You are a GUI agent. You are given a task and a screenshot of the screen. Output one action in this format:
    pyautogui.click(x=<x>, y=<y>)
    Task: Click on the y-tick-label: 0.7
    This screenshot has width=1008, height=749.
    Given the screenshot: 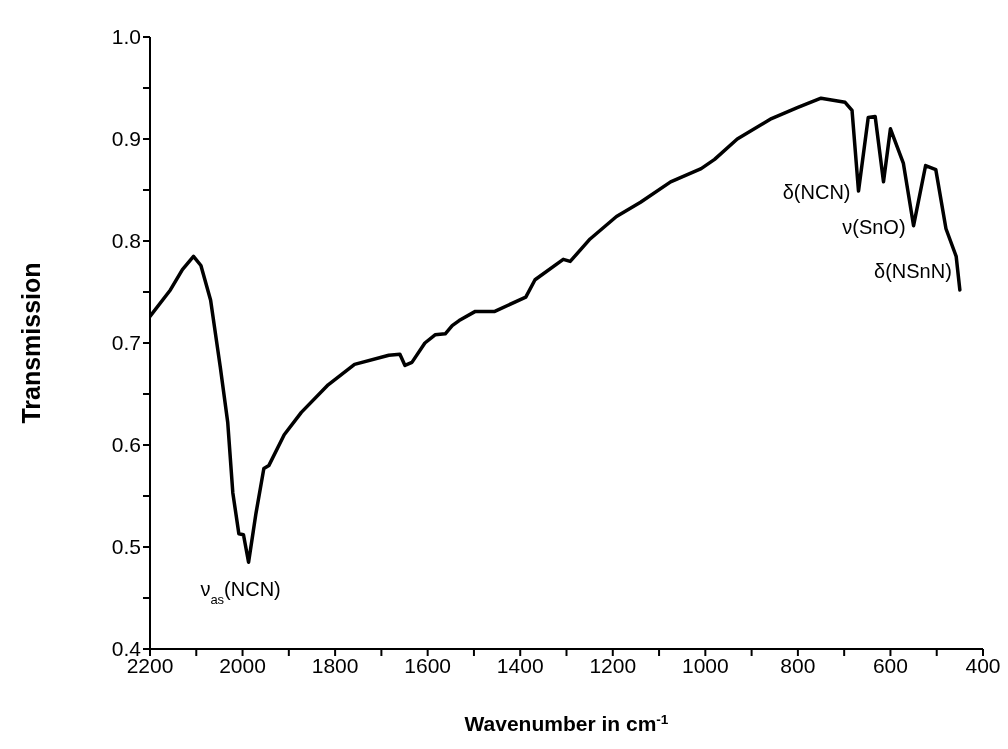 What is the action you would take?
    pyautogui.click(x=126, y=343)
    